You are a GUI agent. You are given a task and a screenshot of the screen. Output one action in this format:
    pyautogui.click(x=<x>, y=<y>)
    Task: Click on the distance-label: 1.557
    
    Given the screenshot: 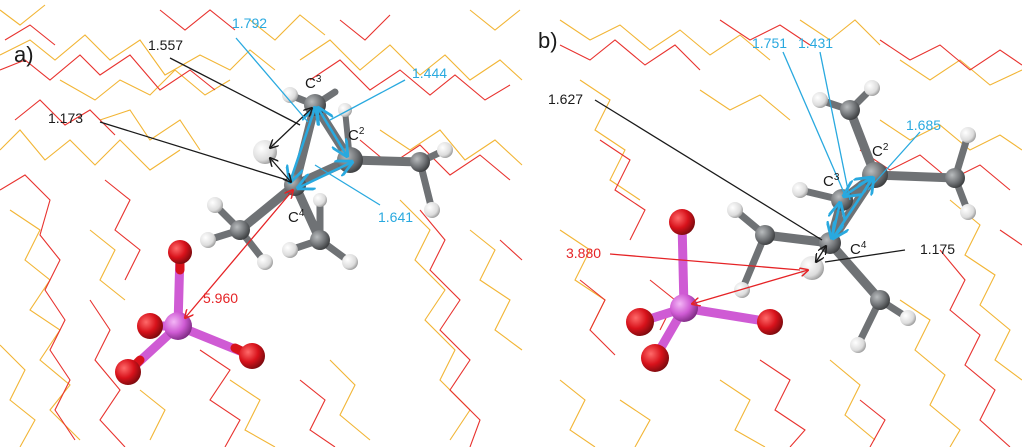 What is the action you would take?
    pyautogui.click(x=165, y=45)
    